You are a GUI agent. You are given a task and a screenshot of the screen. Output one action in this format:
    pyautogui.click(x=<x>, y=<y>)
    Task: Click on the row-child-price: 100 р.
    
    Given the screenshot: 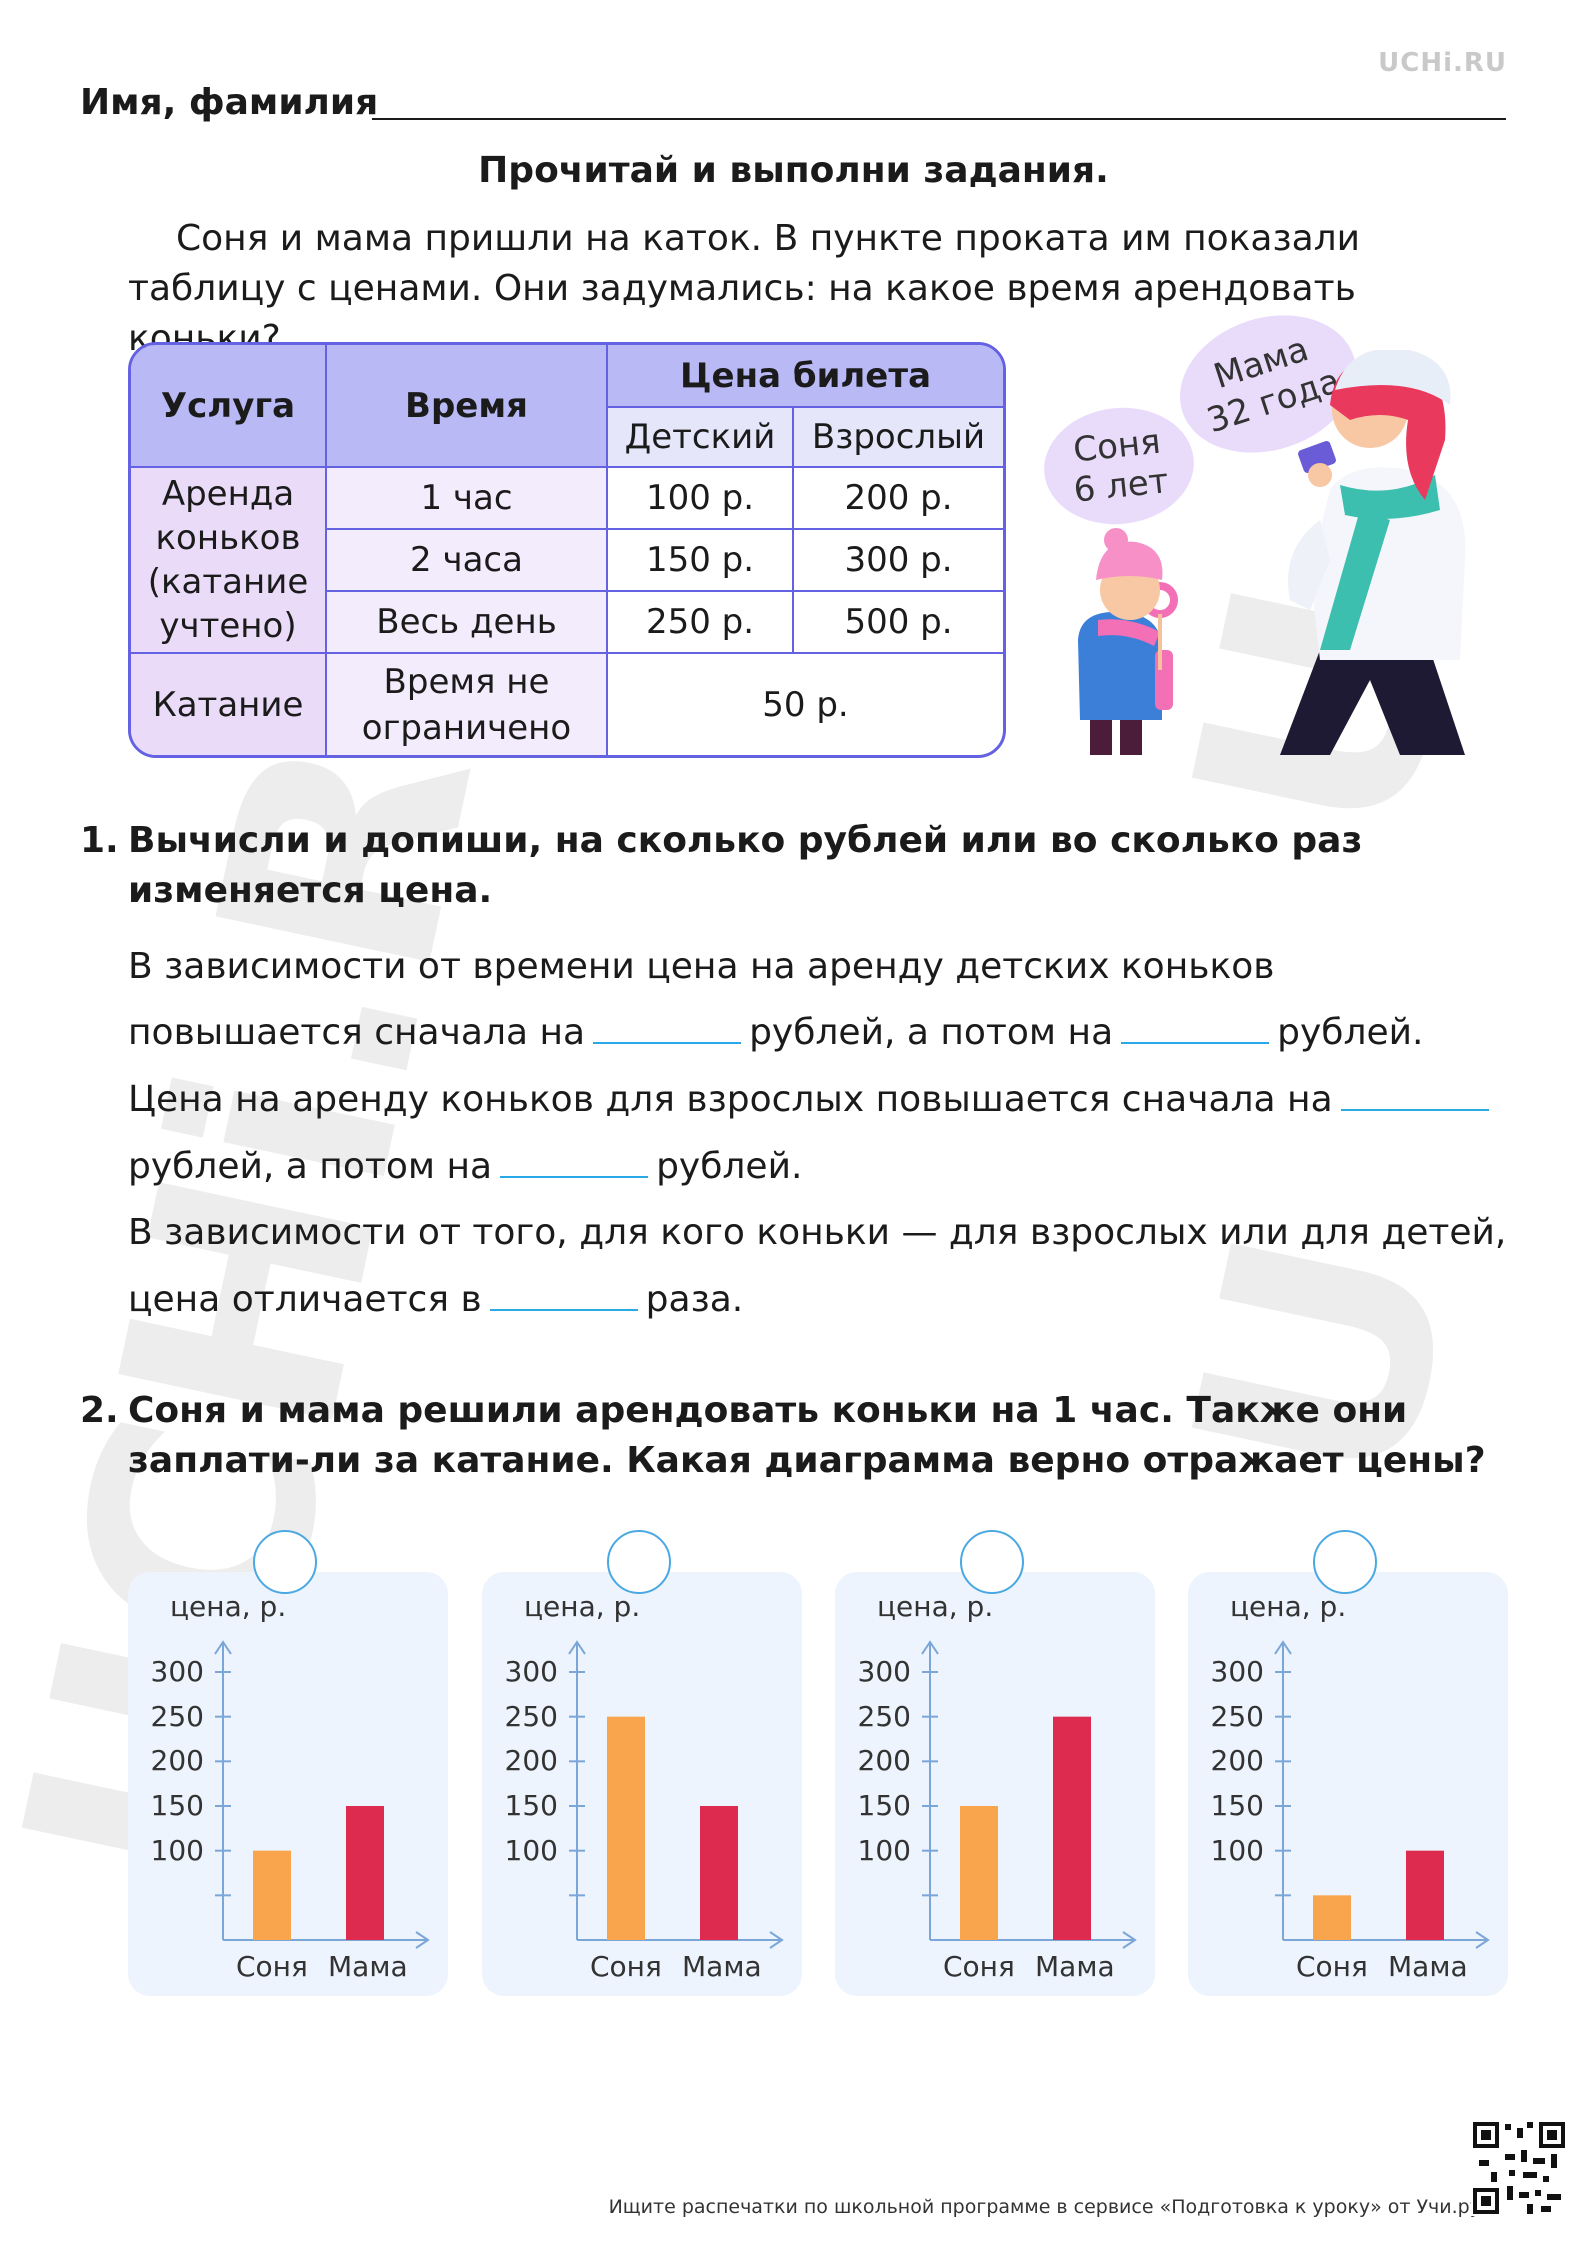 What is the action you would take?
    pyautogui.click(x=700, y=498)
    